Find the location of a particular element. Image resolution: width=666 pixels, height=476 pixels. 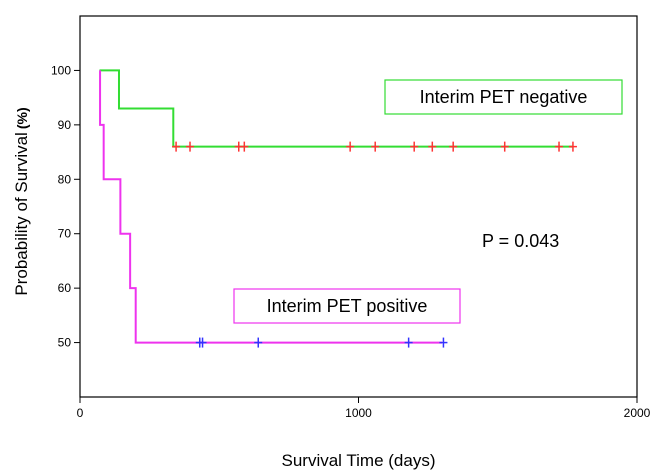

series-label-text: Interim PET negative is located at coordinates (504, 97).